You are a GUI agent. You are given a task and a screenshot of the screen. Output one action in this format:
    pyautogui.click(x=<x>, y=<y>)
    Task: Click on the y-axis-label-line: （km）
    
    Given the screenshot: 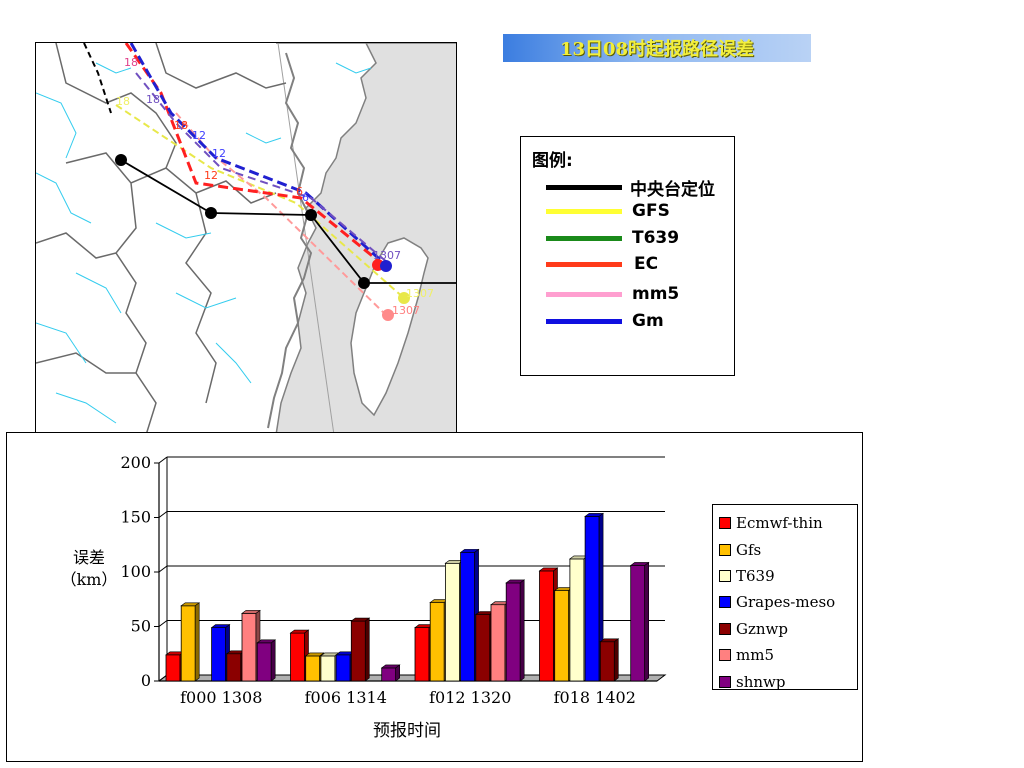 What is the action you would take?
    pyautogui.click(x=89, y=579)
    